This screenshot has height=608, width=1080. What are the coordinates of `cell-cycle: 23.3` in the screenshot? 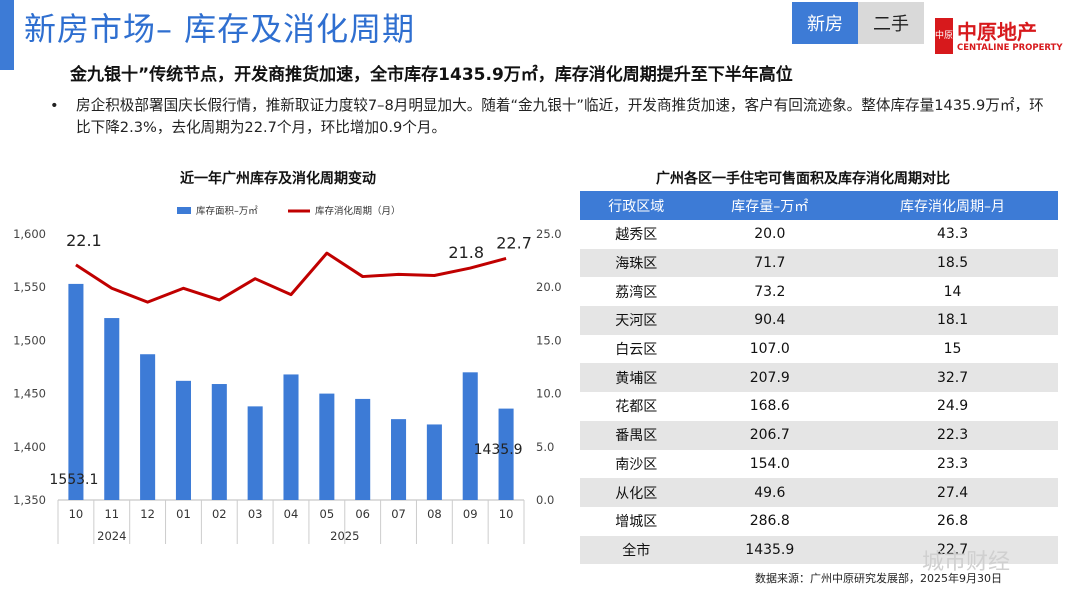 It's located at (952, 464).